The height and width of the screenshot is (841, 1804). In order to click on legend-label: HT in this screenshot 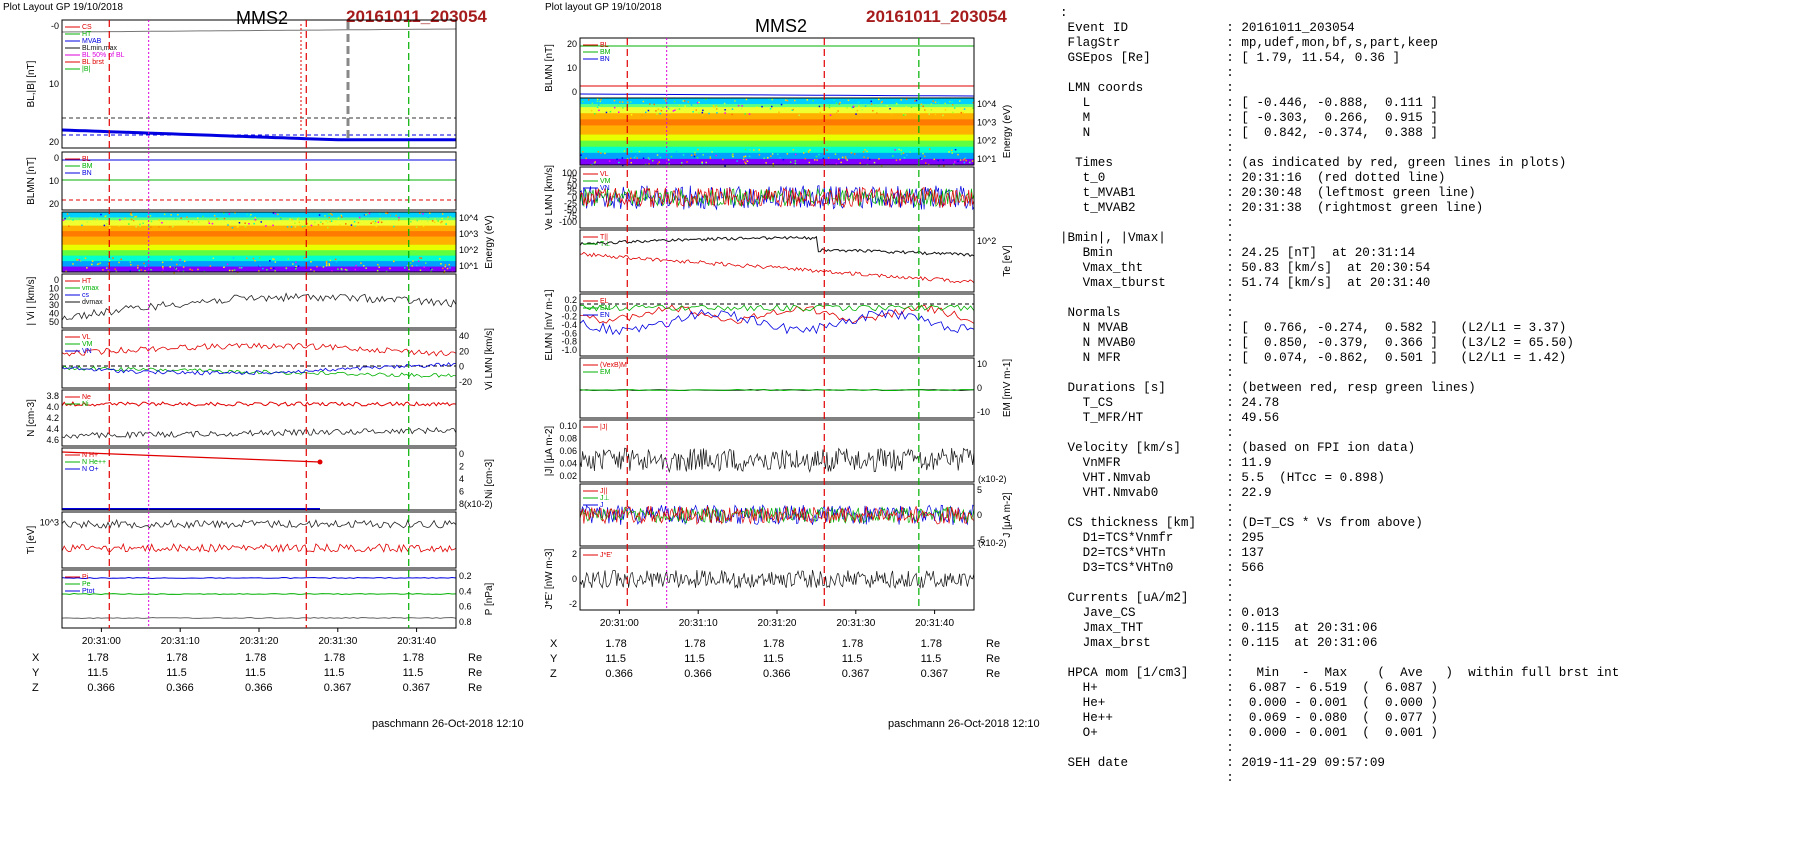, I will do `click(87, 34)`.